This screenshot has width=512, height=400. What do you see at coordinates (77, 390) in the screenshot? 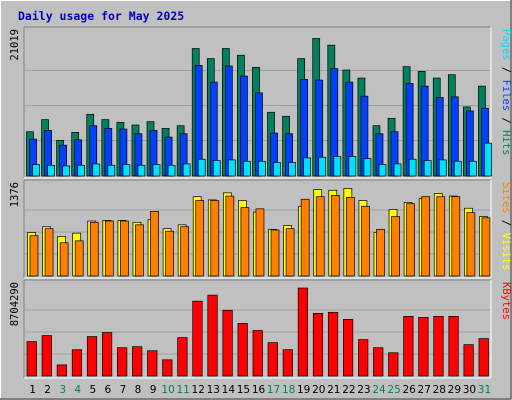
I see `x-tick-label: 4` at bounding box center [77, 390].